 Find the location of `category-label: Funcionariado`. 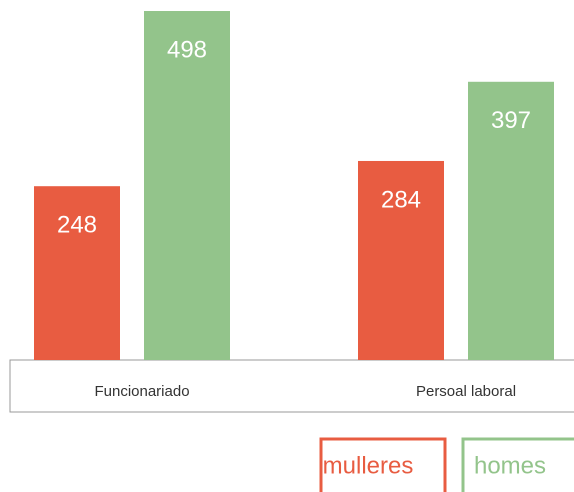

category-label: Funcionariado is located at coordinates (141, 391).